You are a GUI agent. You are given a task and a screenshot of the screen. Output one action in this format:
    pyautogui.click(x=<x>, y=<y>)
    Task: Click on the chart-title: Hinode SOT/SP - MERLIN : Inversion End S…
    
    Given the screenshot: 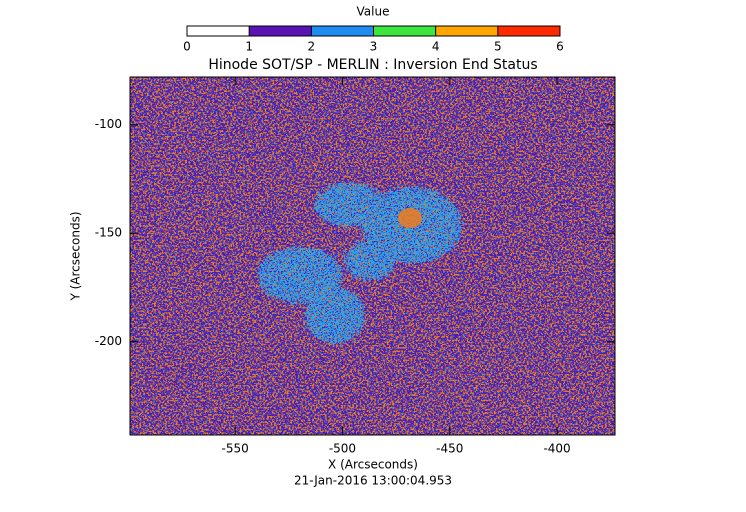 What is the action you would take?
    pyautogui.click(x=372, y=65)
    